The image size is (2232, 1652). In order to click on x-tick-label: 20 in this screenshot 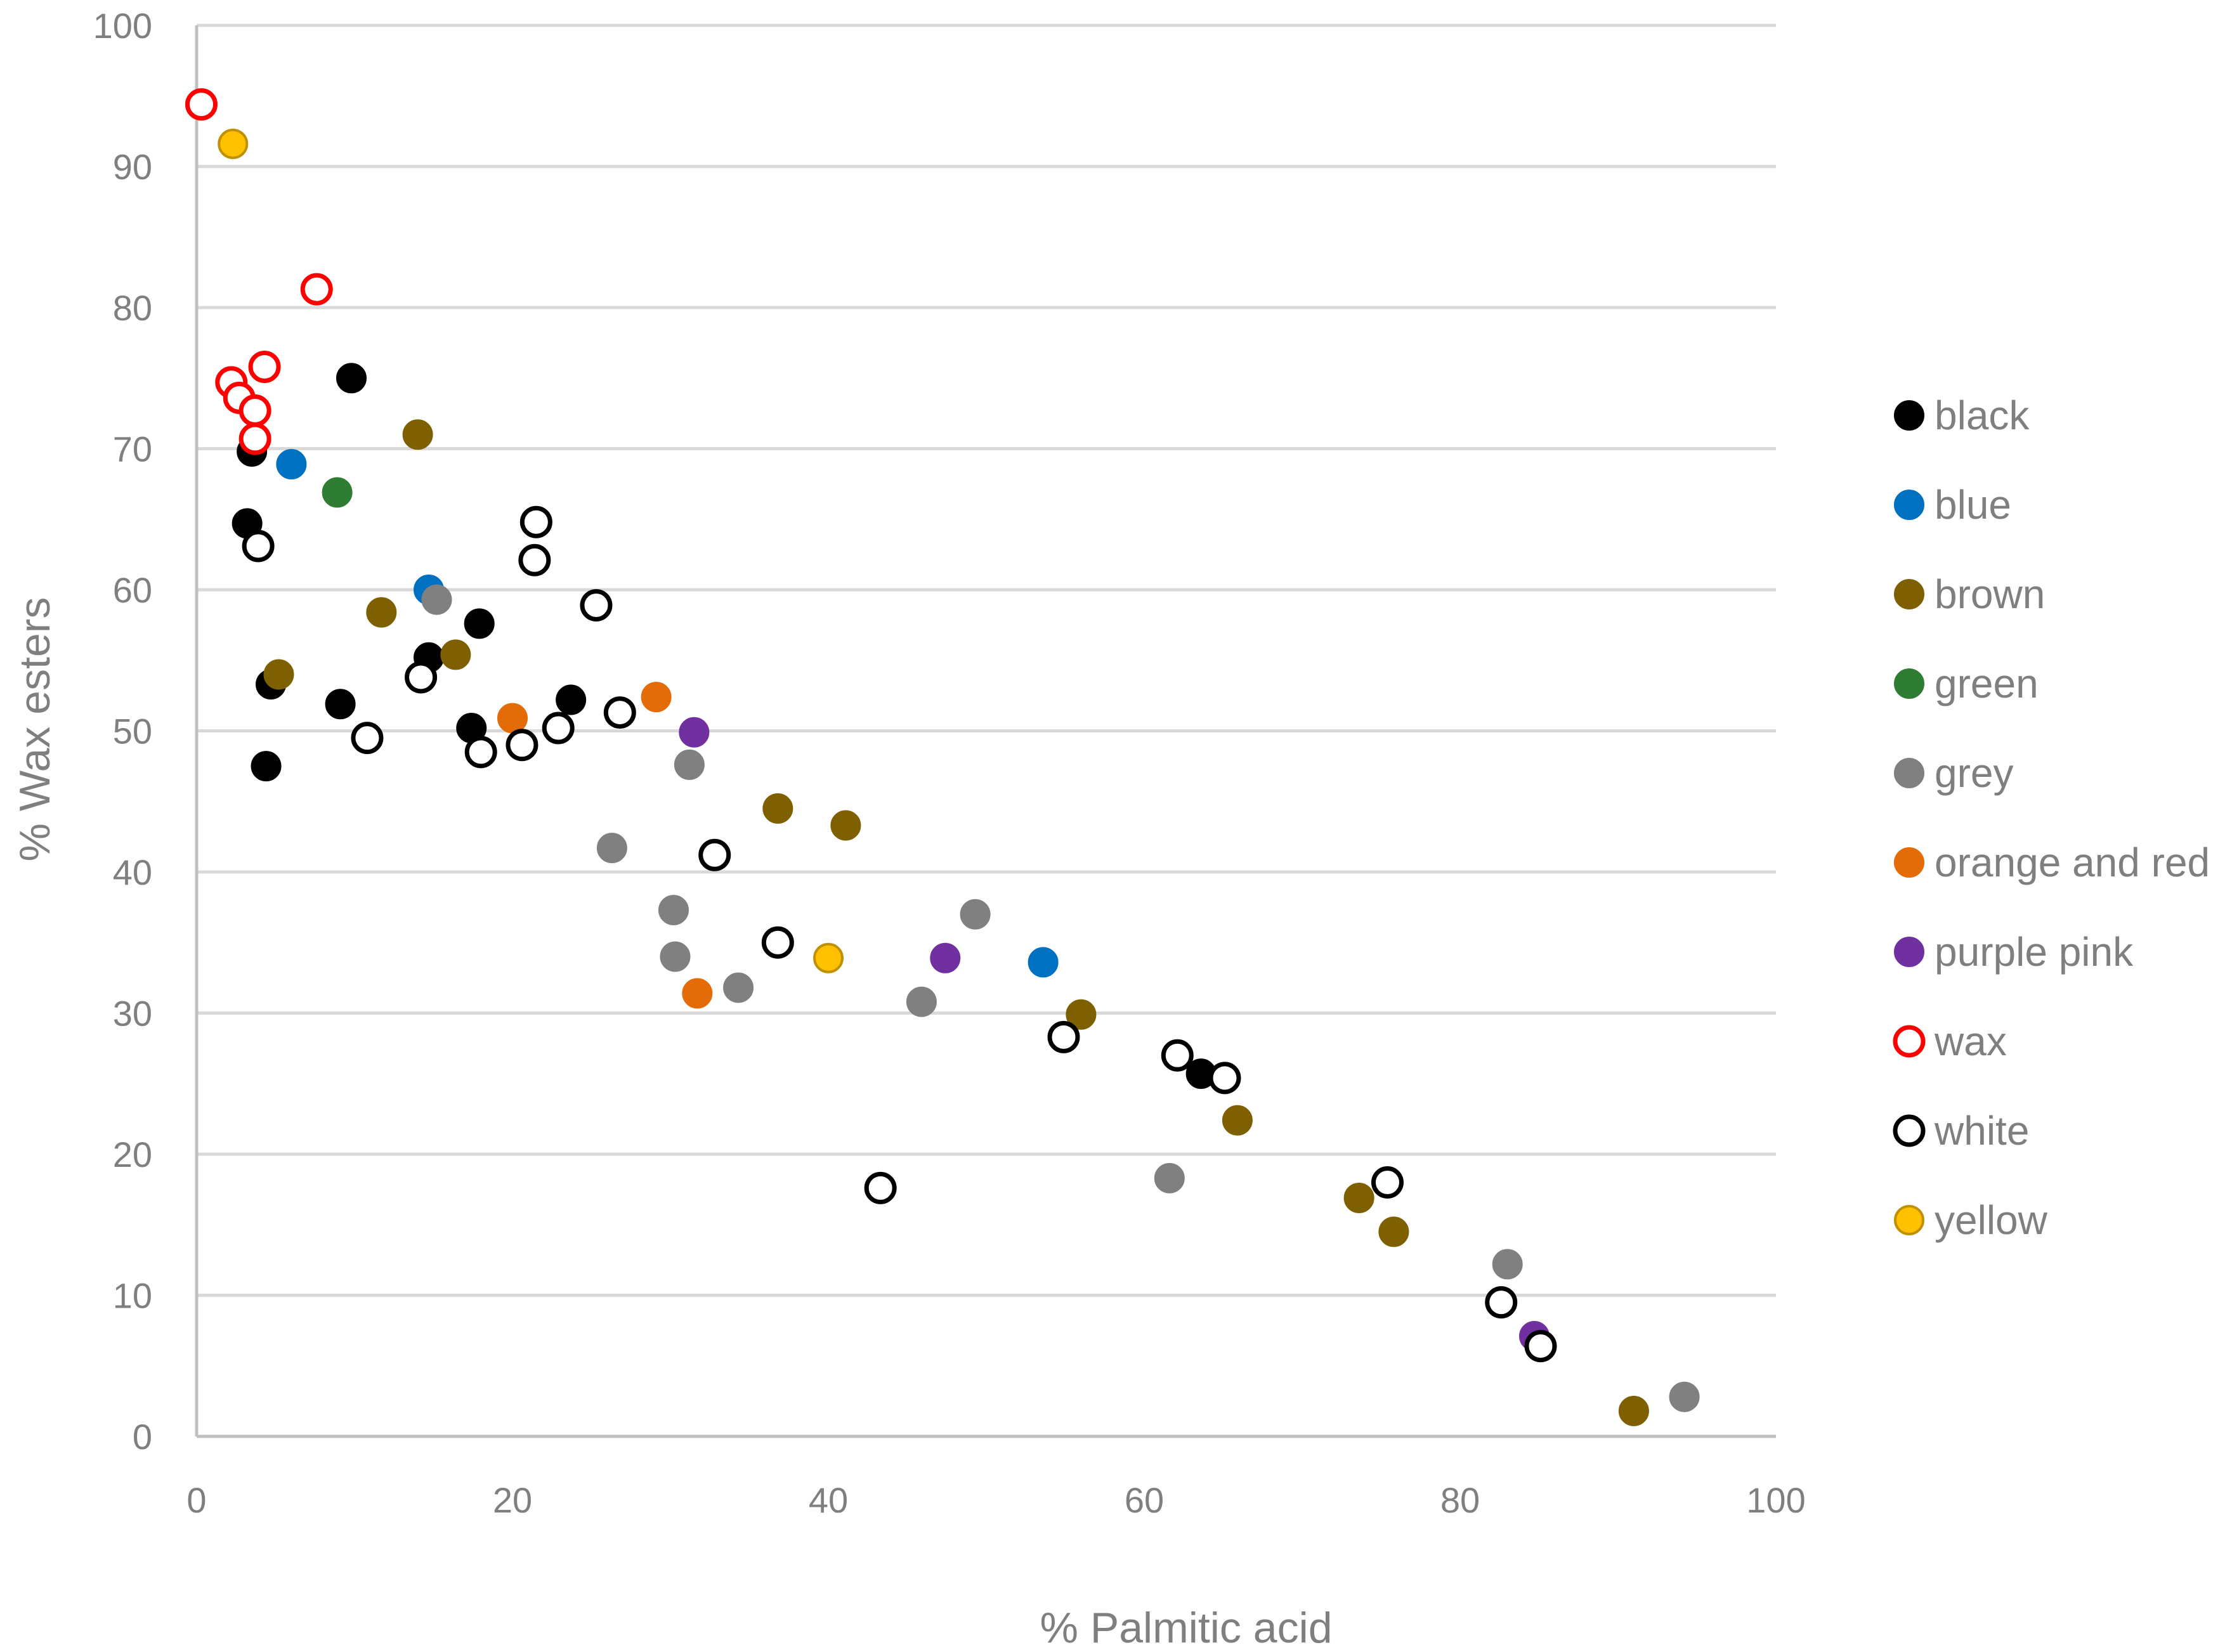, I will do `click(512, 1500)`.